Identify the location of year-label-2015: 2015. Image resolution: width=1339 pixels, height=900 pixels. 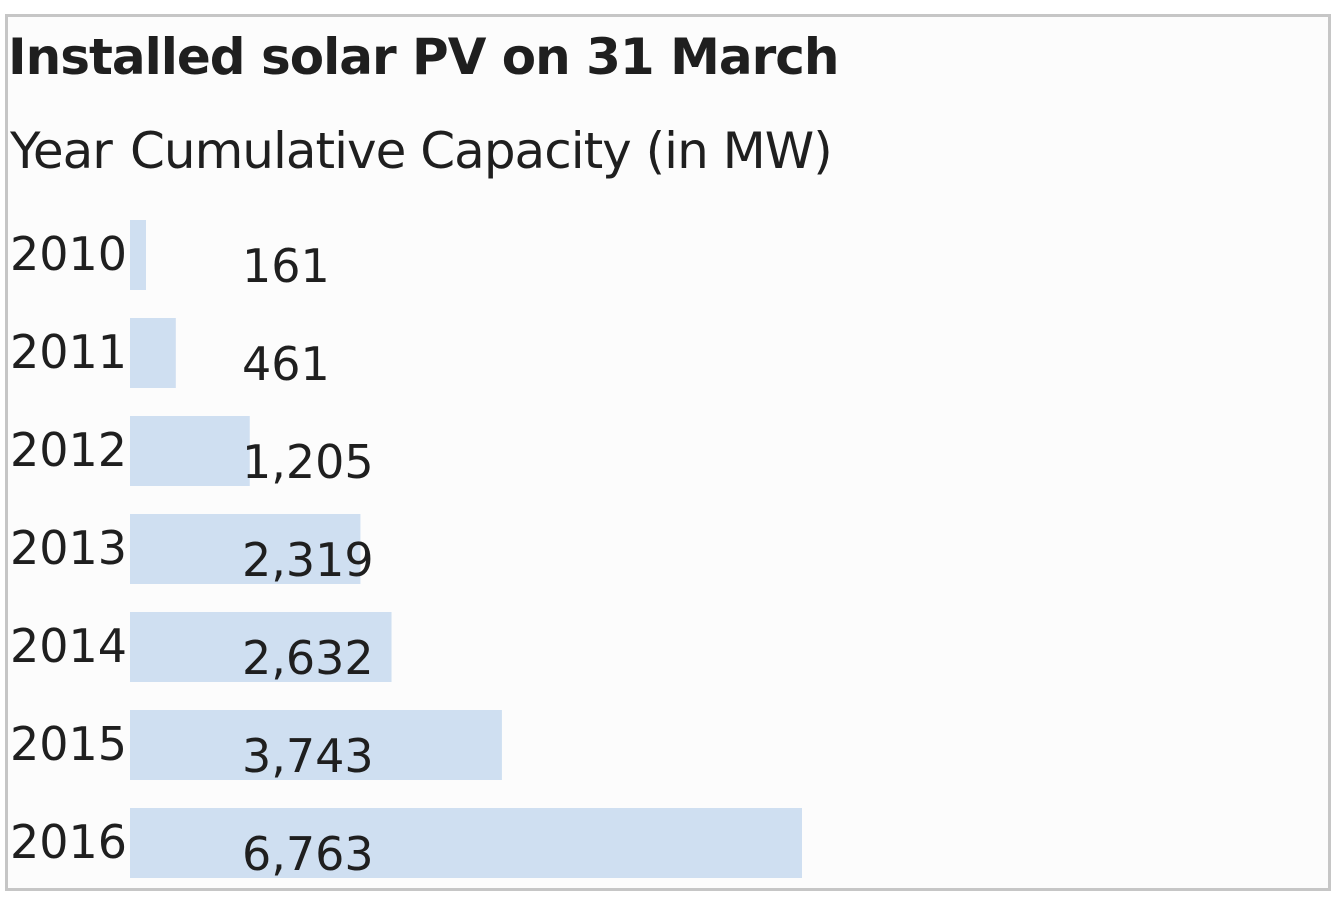
(68, 744).